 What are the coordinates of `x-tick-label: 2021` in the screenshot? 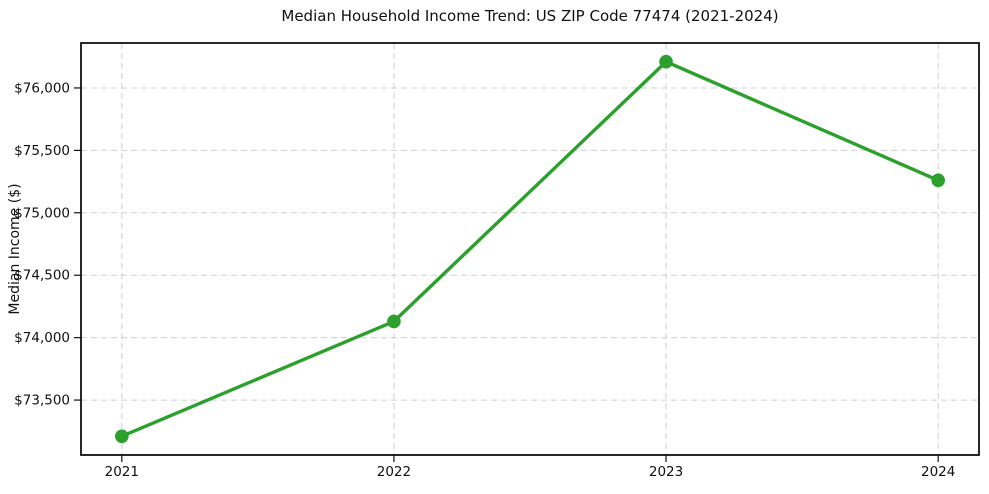 It's located at (122, 472).